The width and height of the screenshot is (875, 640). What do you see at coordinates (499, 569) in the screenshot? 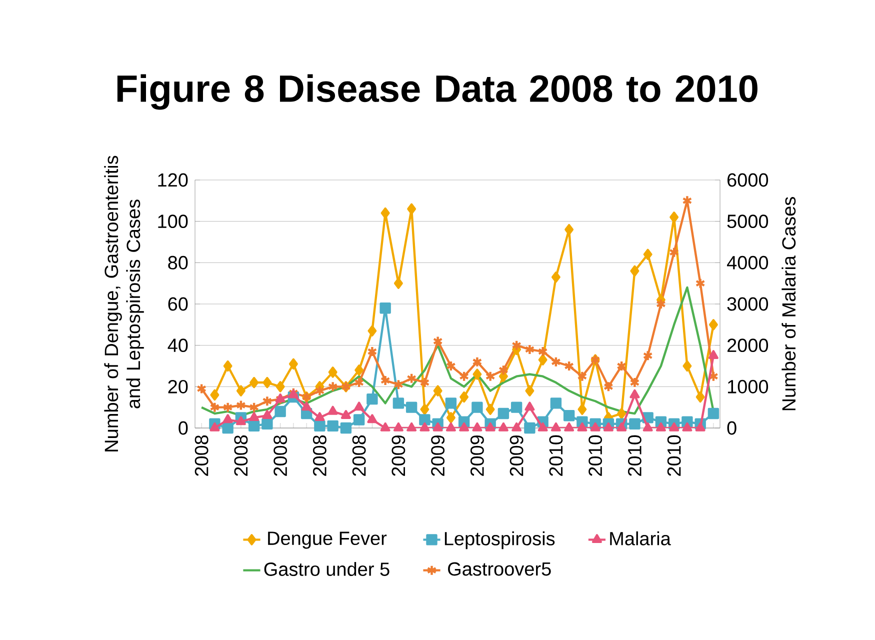
I see `legend-label: Gastroover5` at bounding box center [499, 569].